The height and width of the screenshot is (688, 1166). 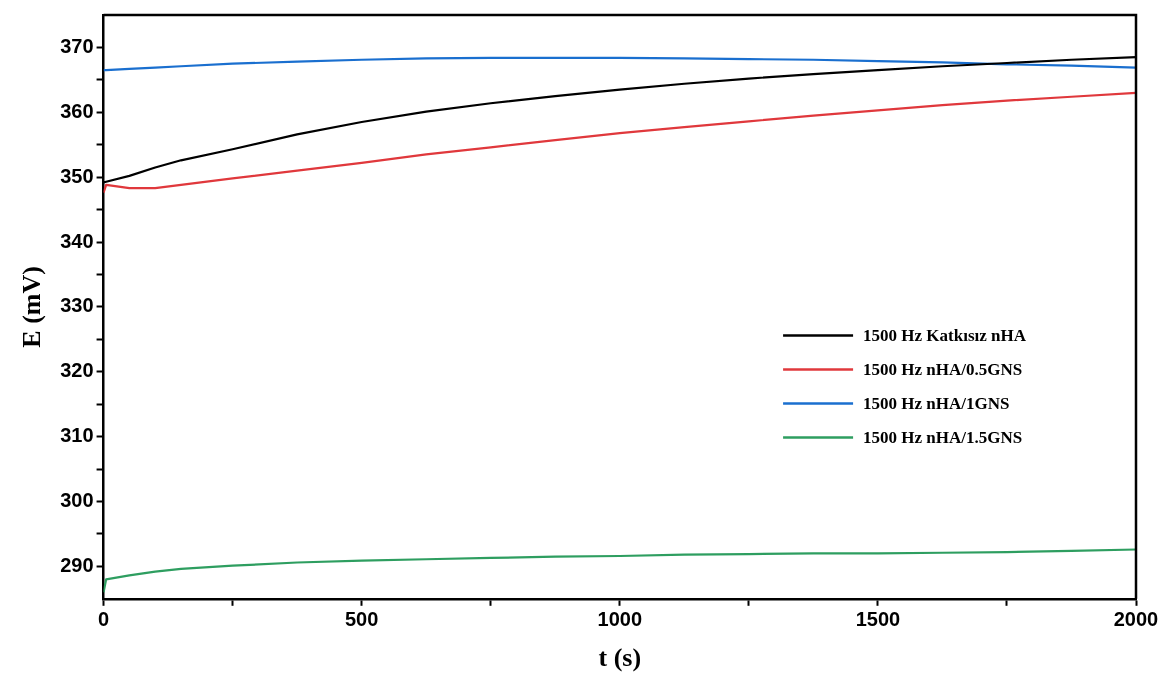 What do you see at coordinates (77, 175) in the screenshot?
I see `y-tick-label: 350` at bounding box center [77, 175].